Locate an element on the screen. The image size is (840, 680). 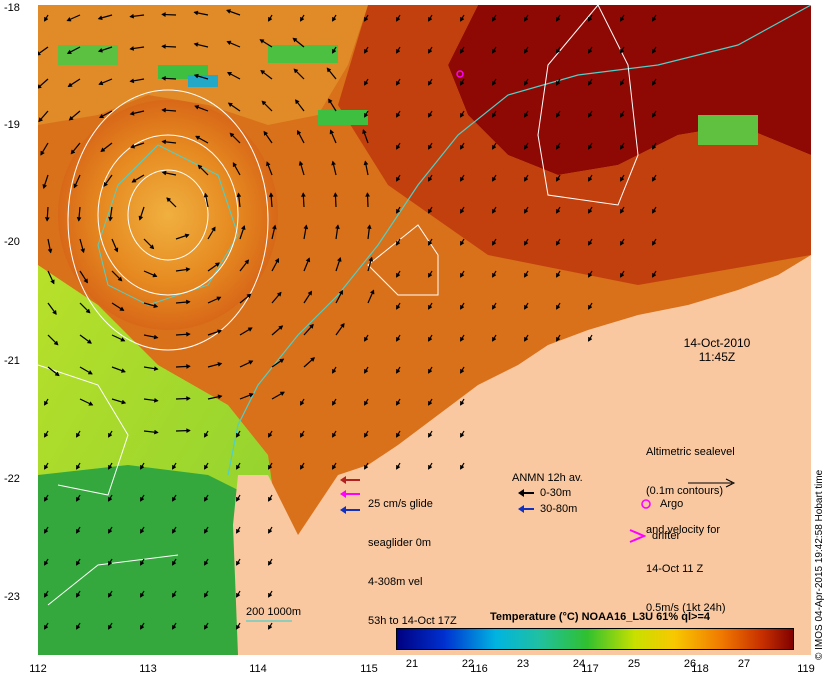
y-tick: -19 is located at coordinates (12, 125).